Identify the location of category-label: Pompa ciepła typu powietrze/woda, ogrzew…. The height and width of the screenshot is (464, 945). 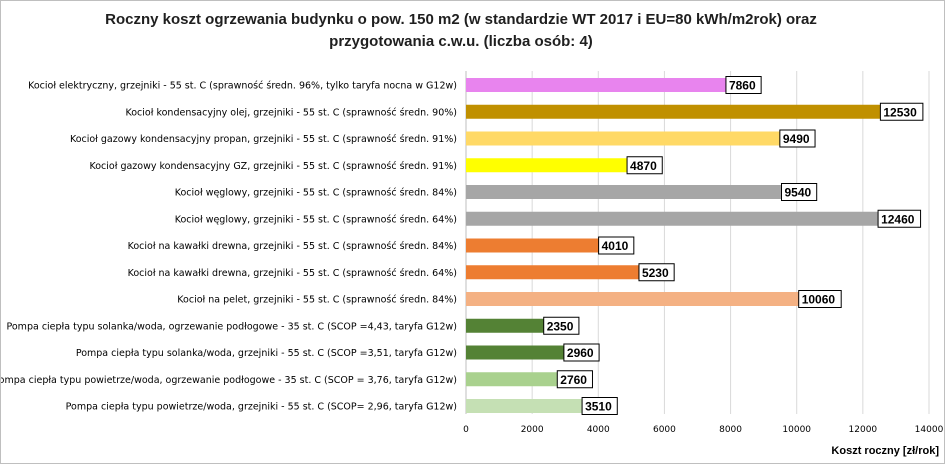
(229, 380).